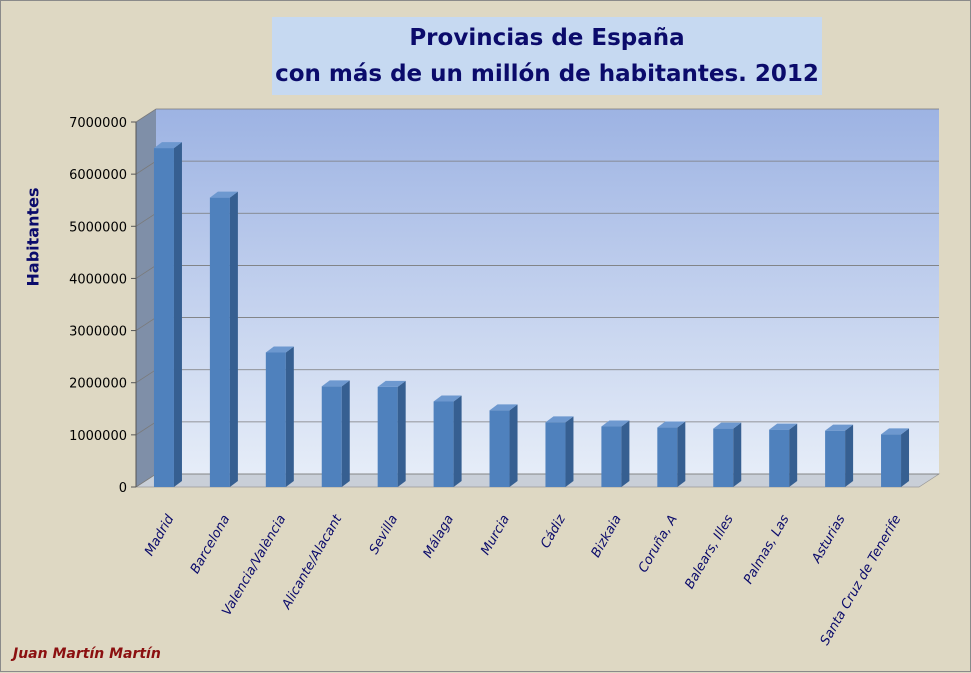  Describe the element at coordinates (384, 534) in the screenshot. I see `x-tick-label: Sevilla` at that location.